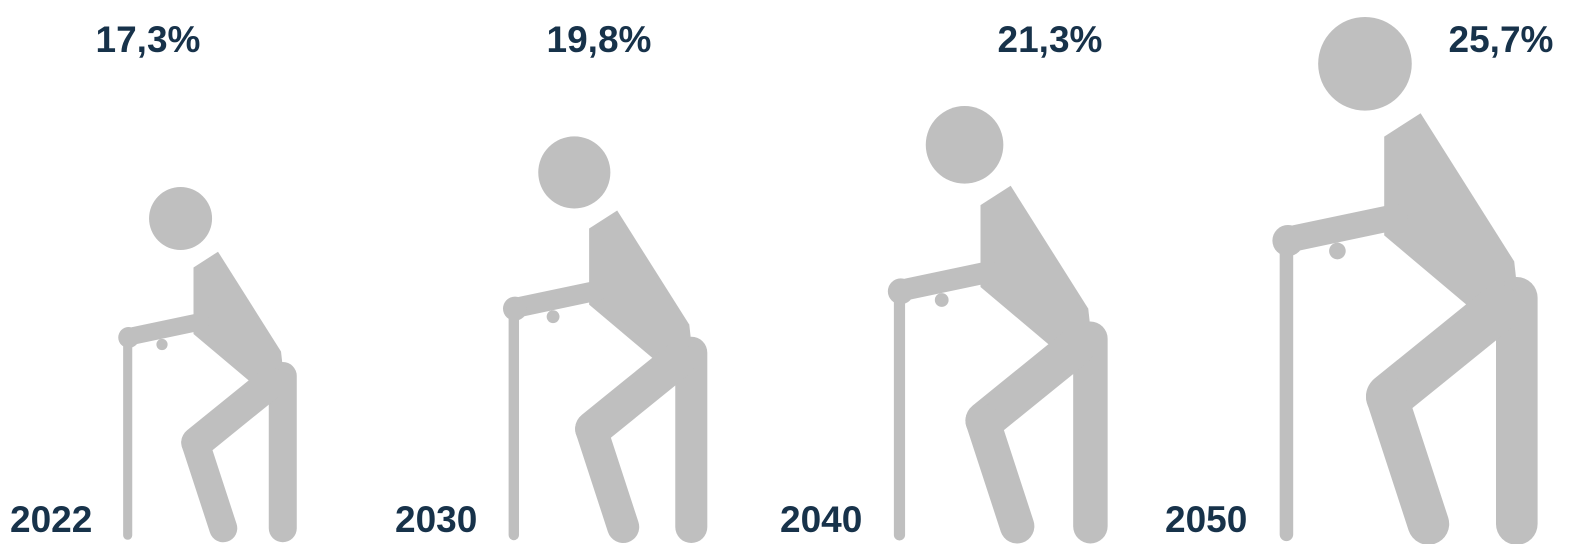 The width and height of the screenshot is (1579, 544). I want to click on year-label: 2050, so click(1206, 519).